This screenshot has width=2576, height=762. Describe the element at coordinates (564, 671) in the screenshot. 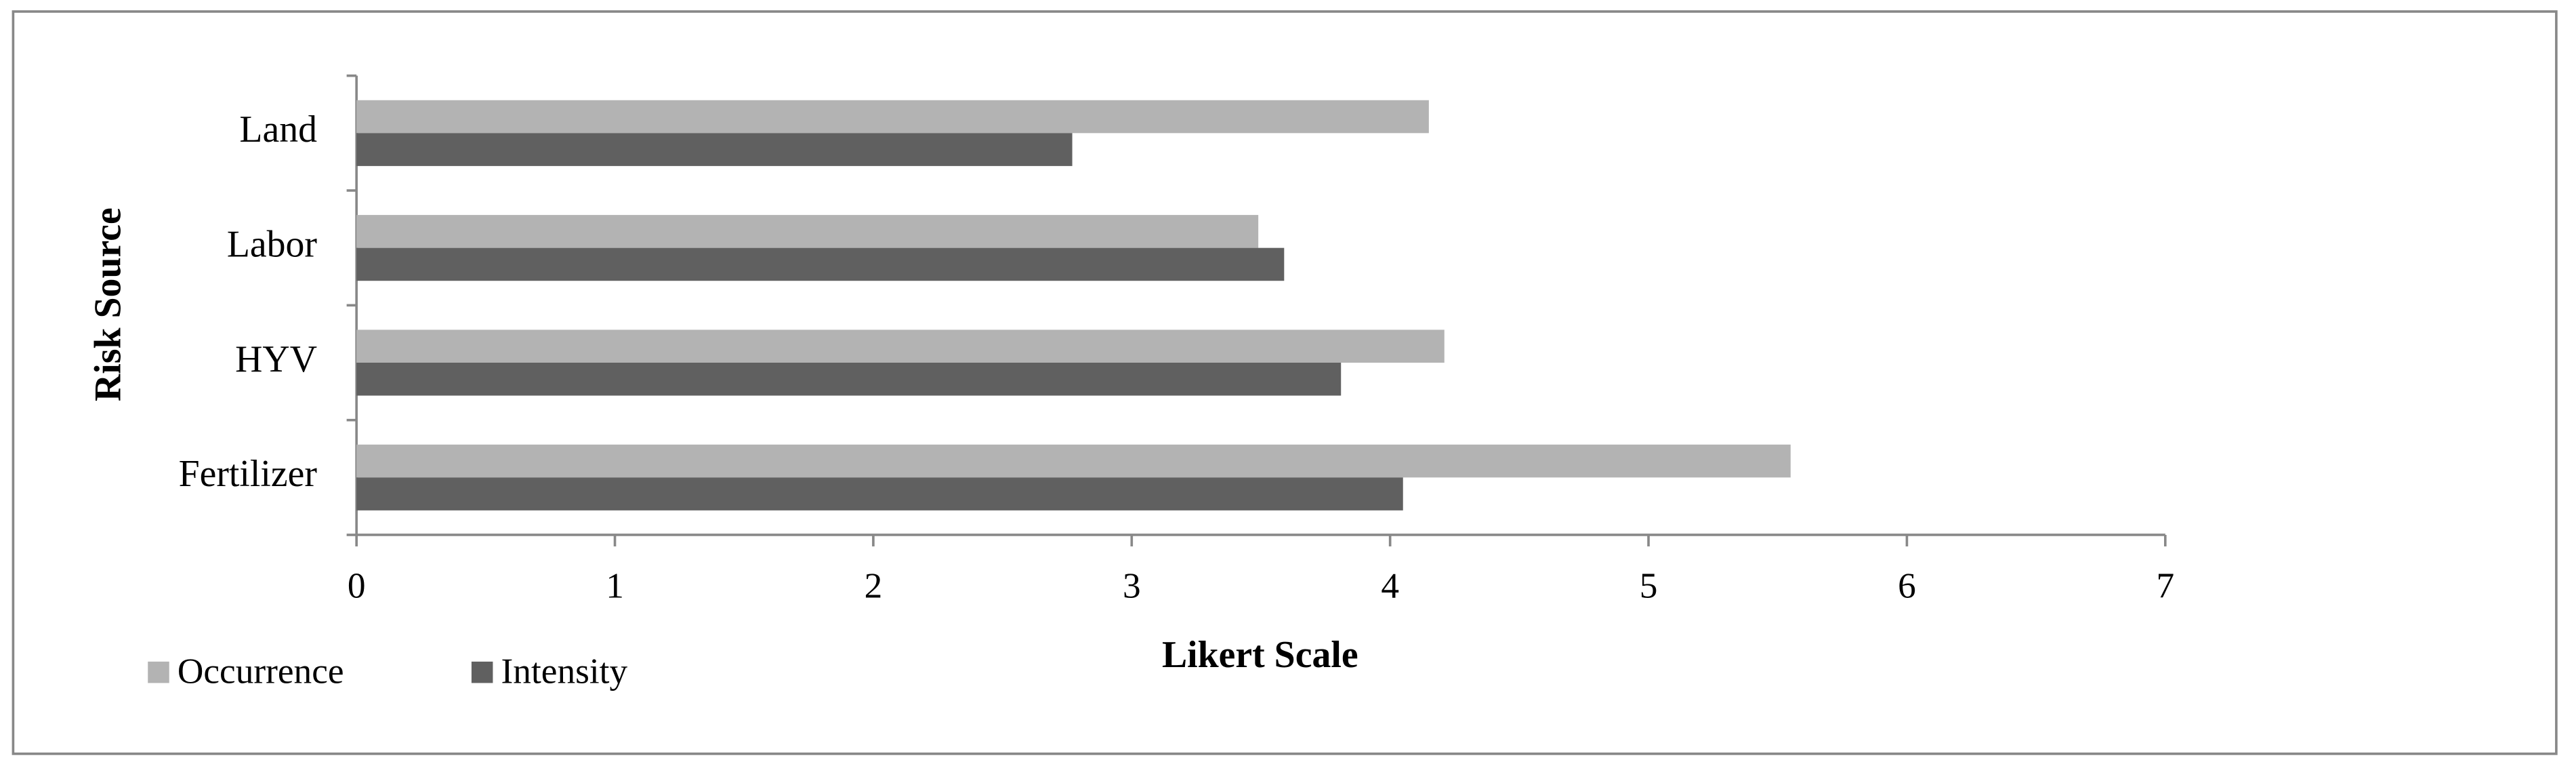

I see `legend-label: Intensity` at that location.